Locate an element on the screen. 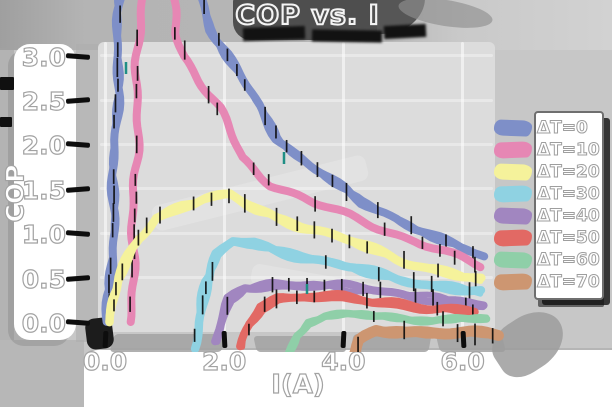  legend-item: ΔT=70 is located at coordinates (547, 282).